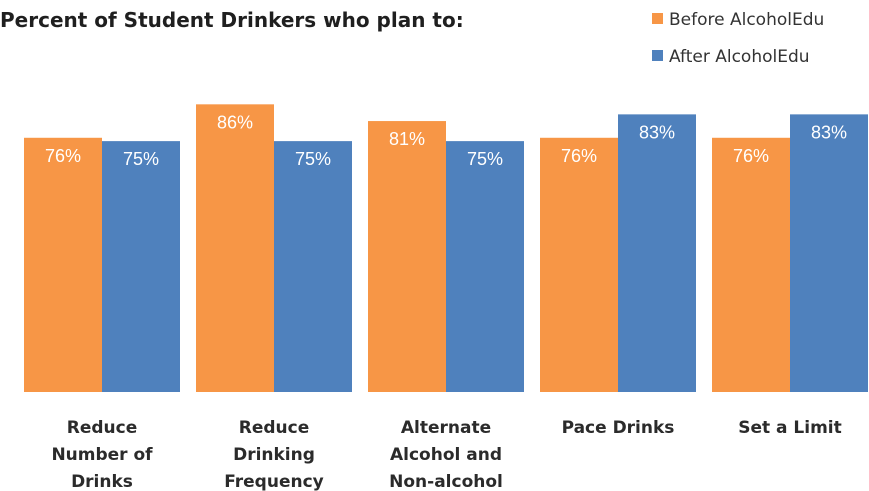 The width and height of the screenshot is (869, 491). Describe the element at coordinates (751, 156) in the screenshot. I see `value-label-before-4: 76%` at that location.